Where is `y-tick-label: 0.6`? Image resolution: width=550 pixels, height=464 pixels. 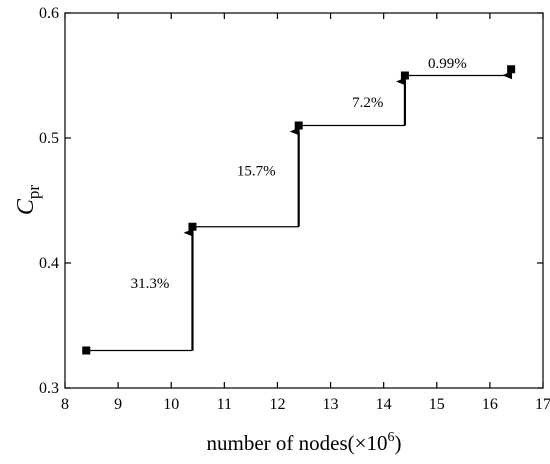
y-tick-label: 0.6 is located at coordinates (49, 13).